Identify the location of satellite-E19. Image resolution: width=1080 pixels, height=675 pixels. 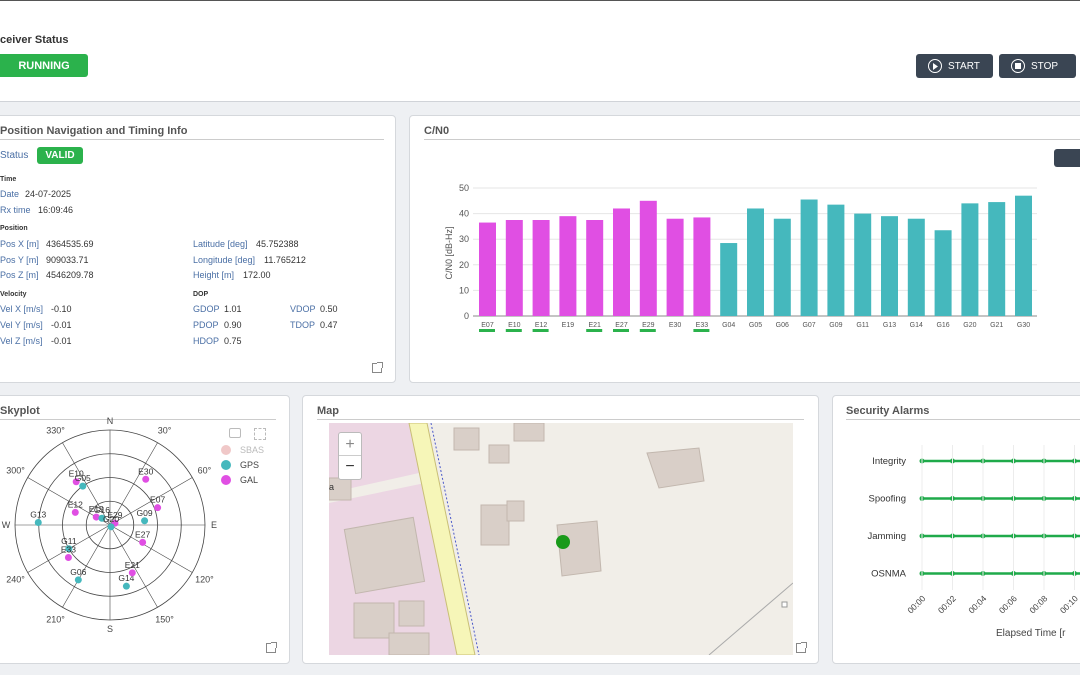
(96, 517).